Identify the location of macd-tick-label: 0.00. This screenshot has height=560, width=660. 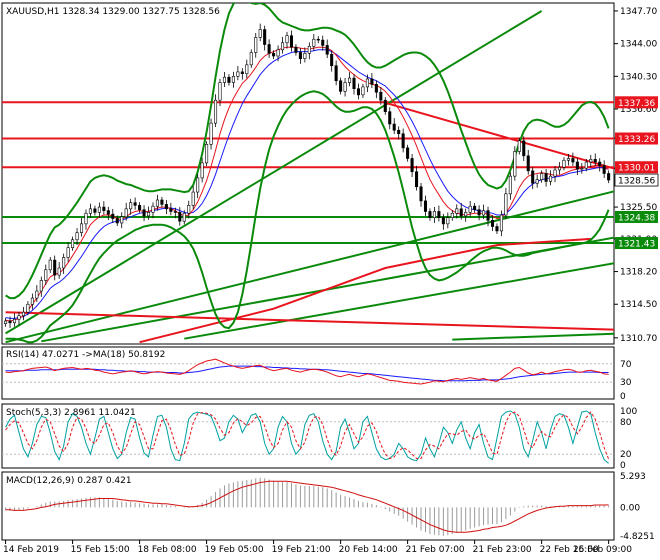
(630, 508).